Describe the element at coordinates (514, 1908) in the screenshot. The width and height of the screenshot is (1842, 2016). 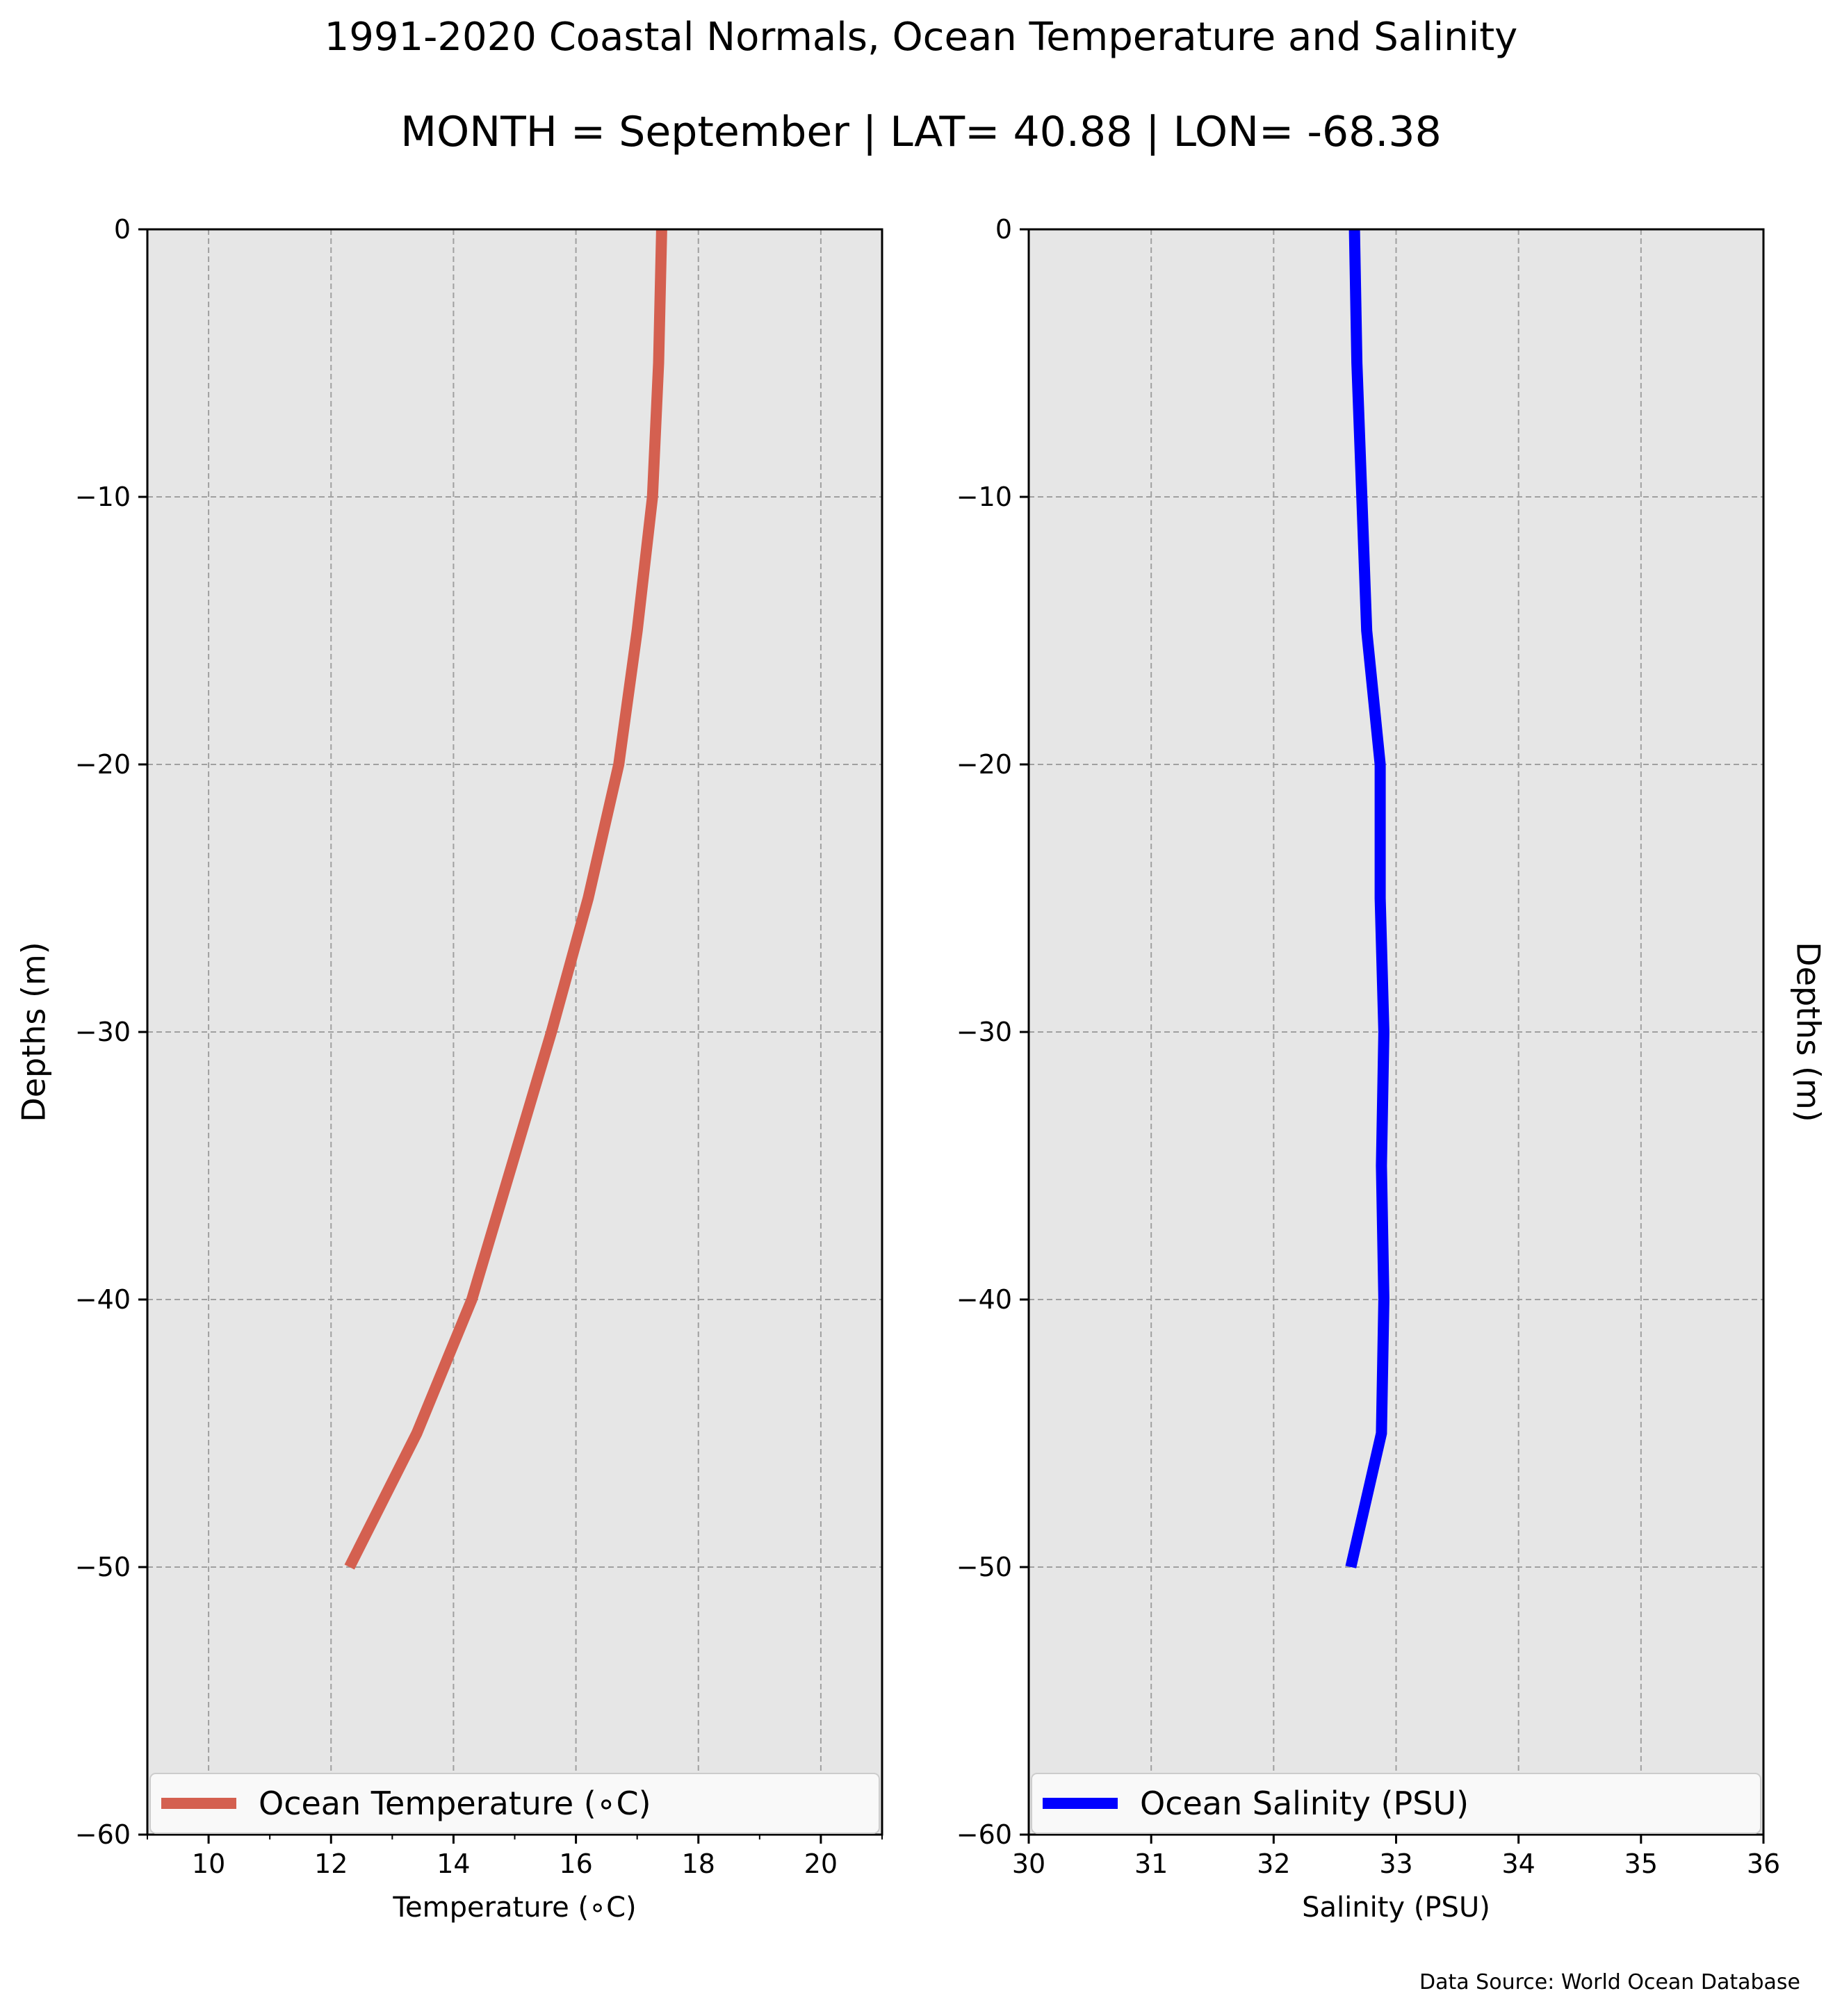
I see `x-axis-label: Temperature (∘C)` at that location.